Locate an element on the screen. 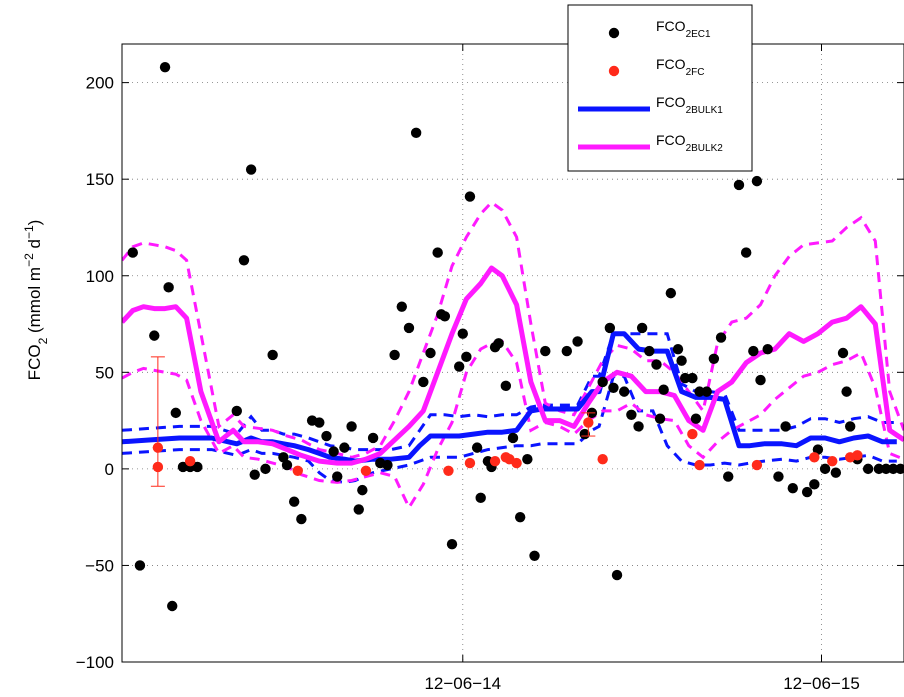 The width and height of the screenshot is (904, 697). y-tick-label: 50 is located at coordinates (104, 372).